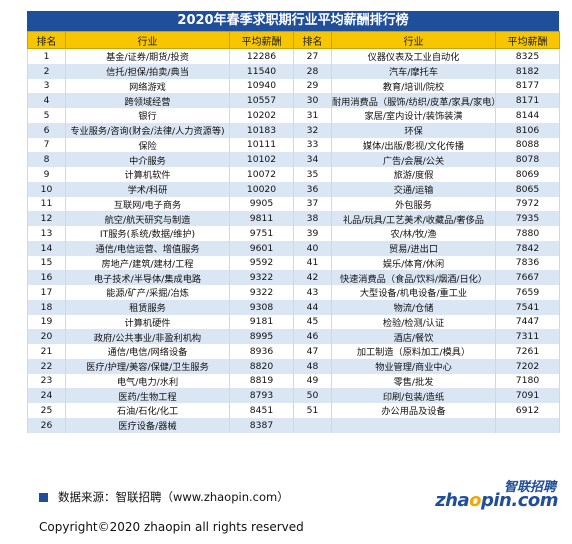  Describe the element at coordinates (312, 381) in the screenshot. I see `rank-cell: 49` at that location.